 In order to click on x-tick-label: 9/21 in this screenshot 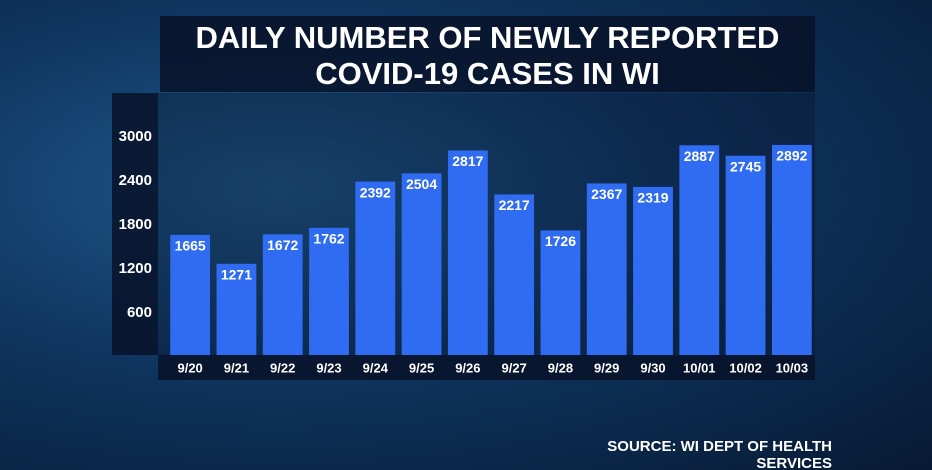, I will do `click(236, 367)`.